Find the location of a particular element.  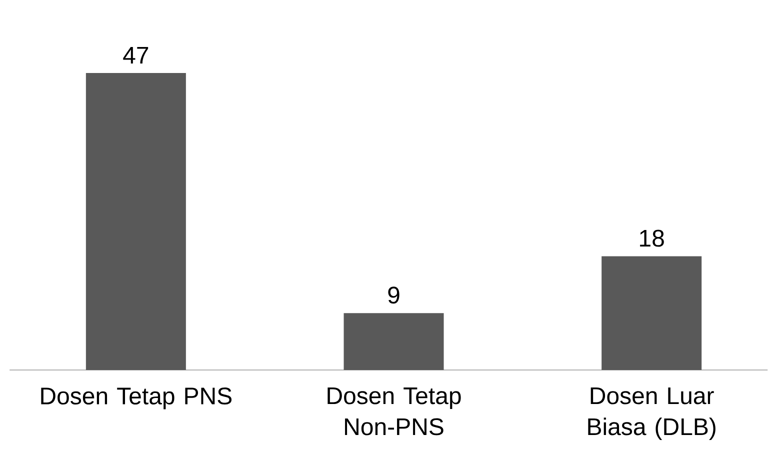

data-label: 47 is located at coordinates (135, 55).